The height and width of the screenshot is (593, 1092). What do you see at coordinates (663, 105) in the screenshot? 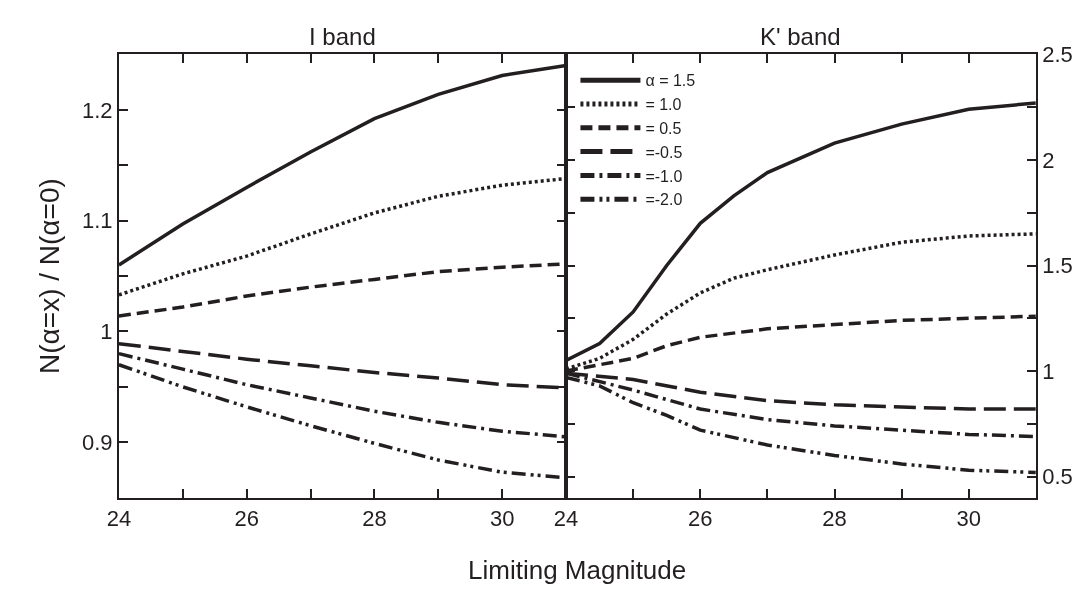
I see `legend-label: = 1.0` at bounding box center [663, 105].